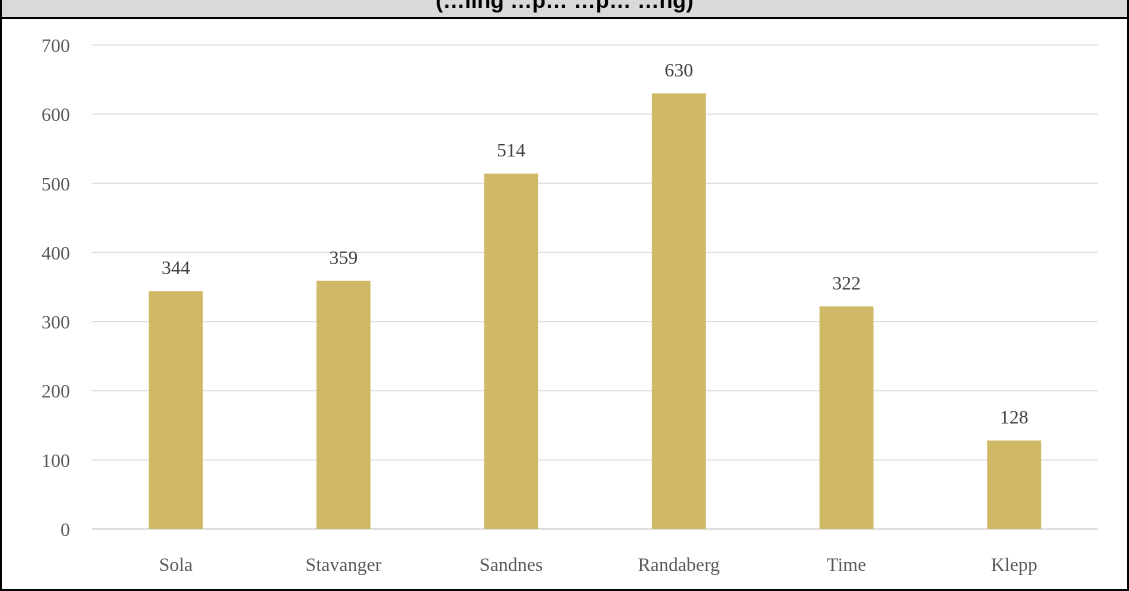  Describe the element at coordinates (1014, 565) in the screenshot. I see `x-tick-label: Klepp` at that location.